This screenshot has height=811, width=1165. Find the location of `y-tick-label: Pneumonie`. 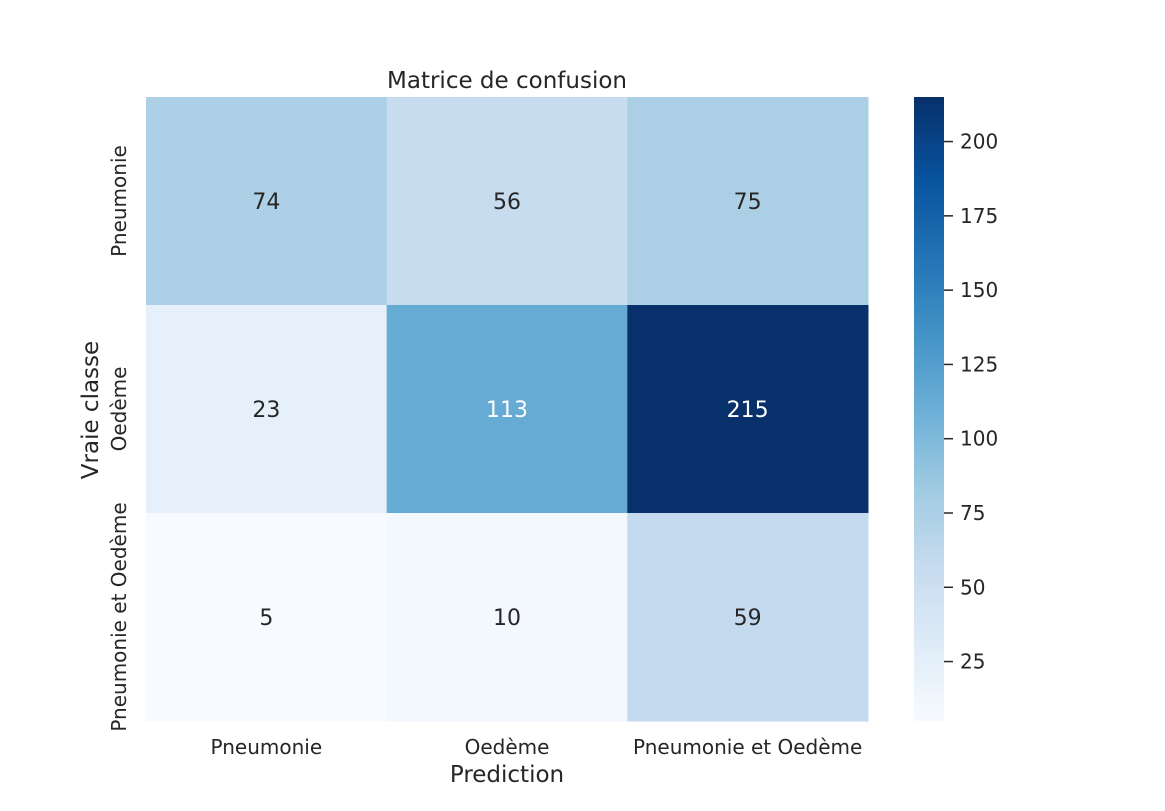

y-tick-label: Pneumonie is located at coordinates (119, 201).